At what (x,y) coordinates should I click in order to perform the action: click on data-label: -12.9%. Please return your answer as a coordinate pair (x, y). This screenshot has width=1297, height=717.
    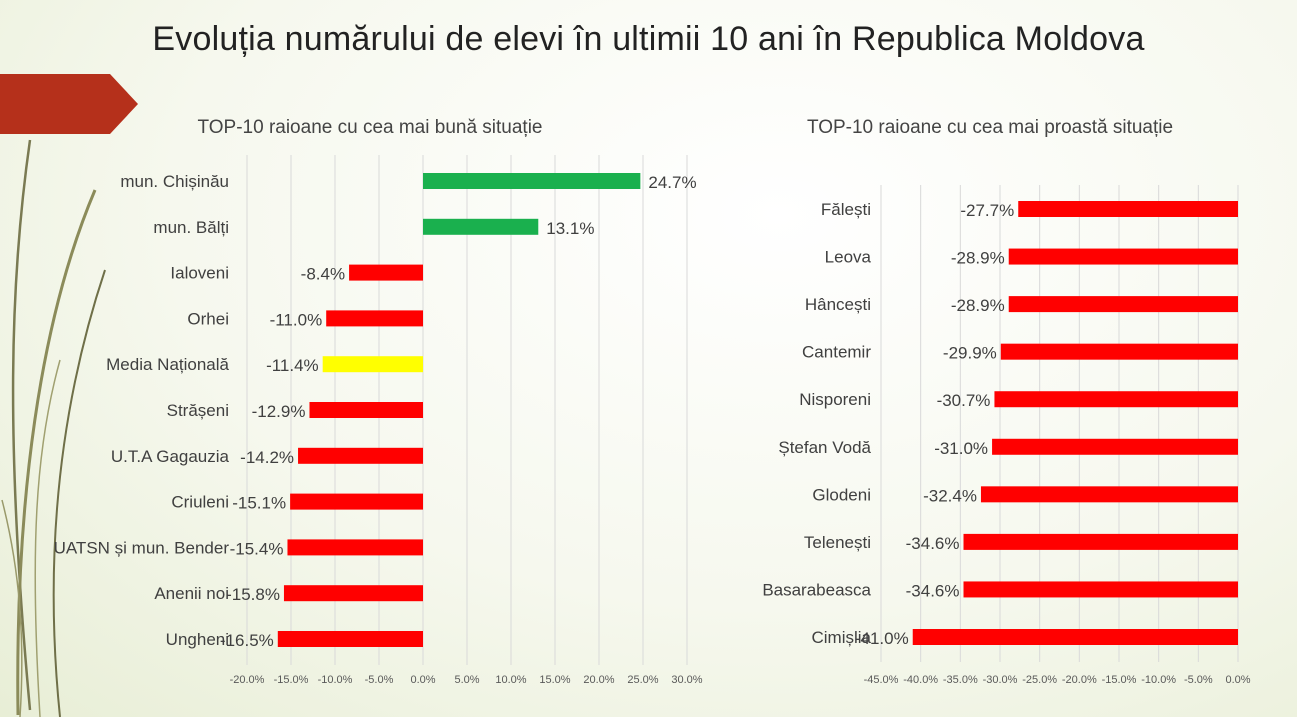
    Looking at the image, I should click on (279, 411).